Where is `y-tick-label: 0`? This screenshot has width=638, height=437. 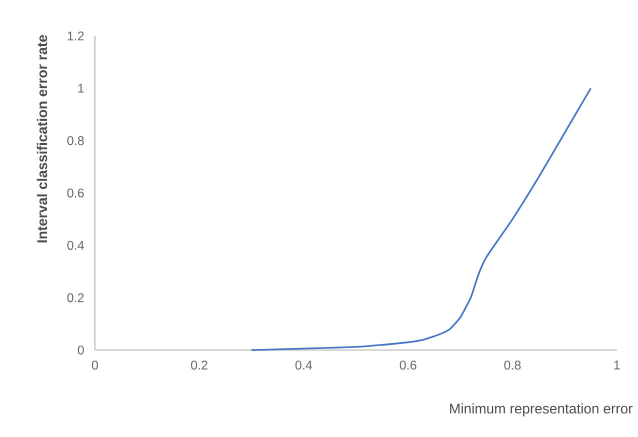
y-tick-label: 0 is located at coordinates (81, 350).